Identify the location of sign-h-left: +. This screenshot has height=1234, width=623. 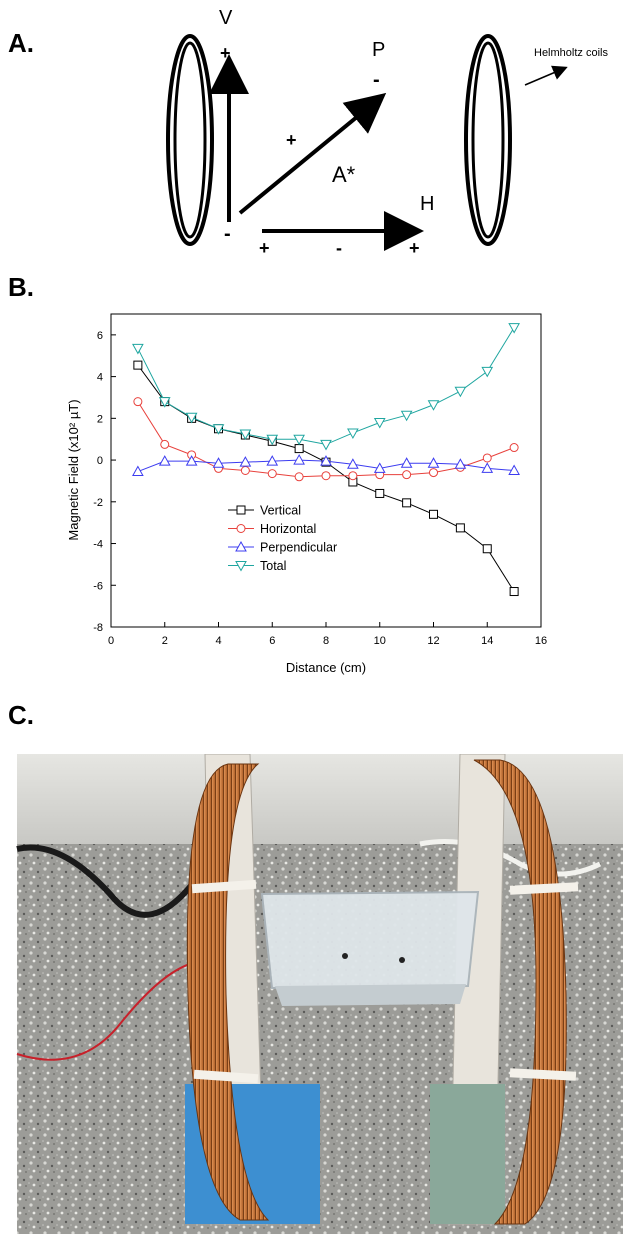
(264, 248).